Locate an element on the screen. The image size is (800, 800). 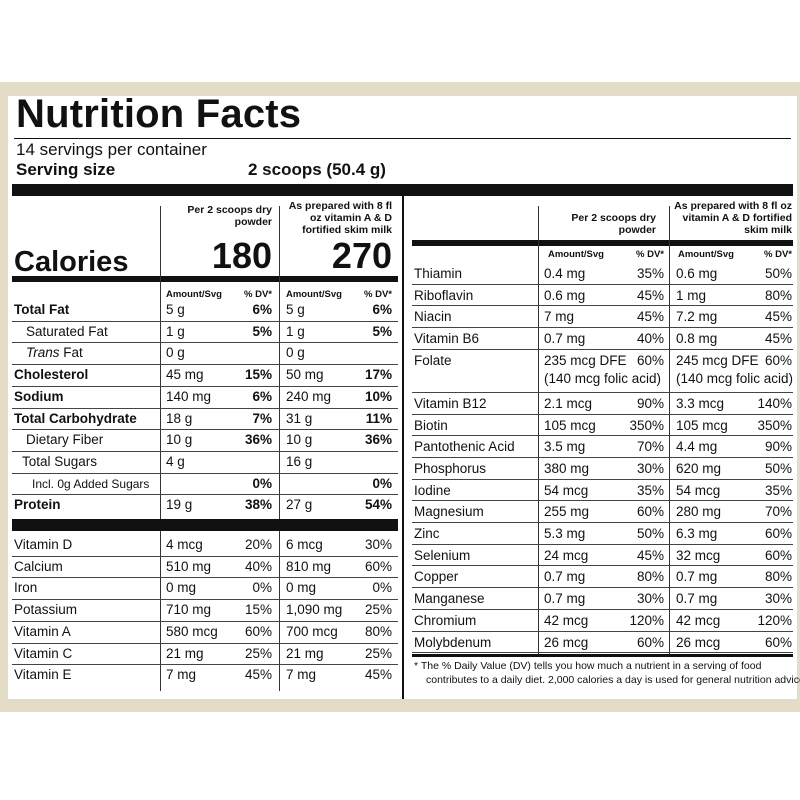
footnote-bar is located at coordinates (602, 656).